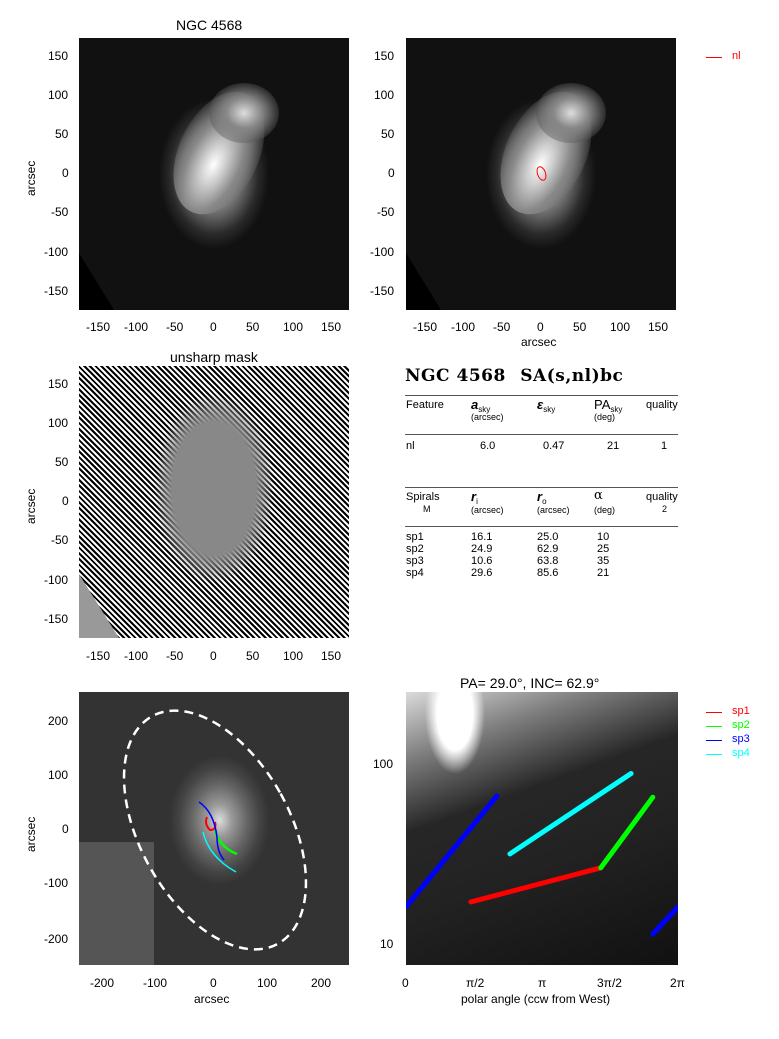 This screenshot has width=779, height=1039. What do you see at coordinates (214, 357) in the screenshot?
I see `panel3-title: unsharp mask` at bounding box center [214, 357].